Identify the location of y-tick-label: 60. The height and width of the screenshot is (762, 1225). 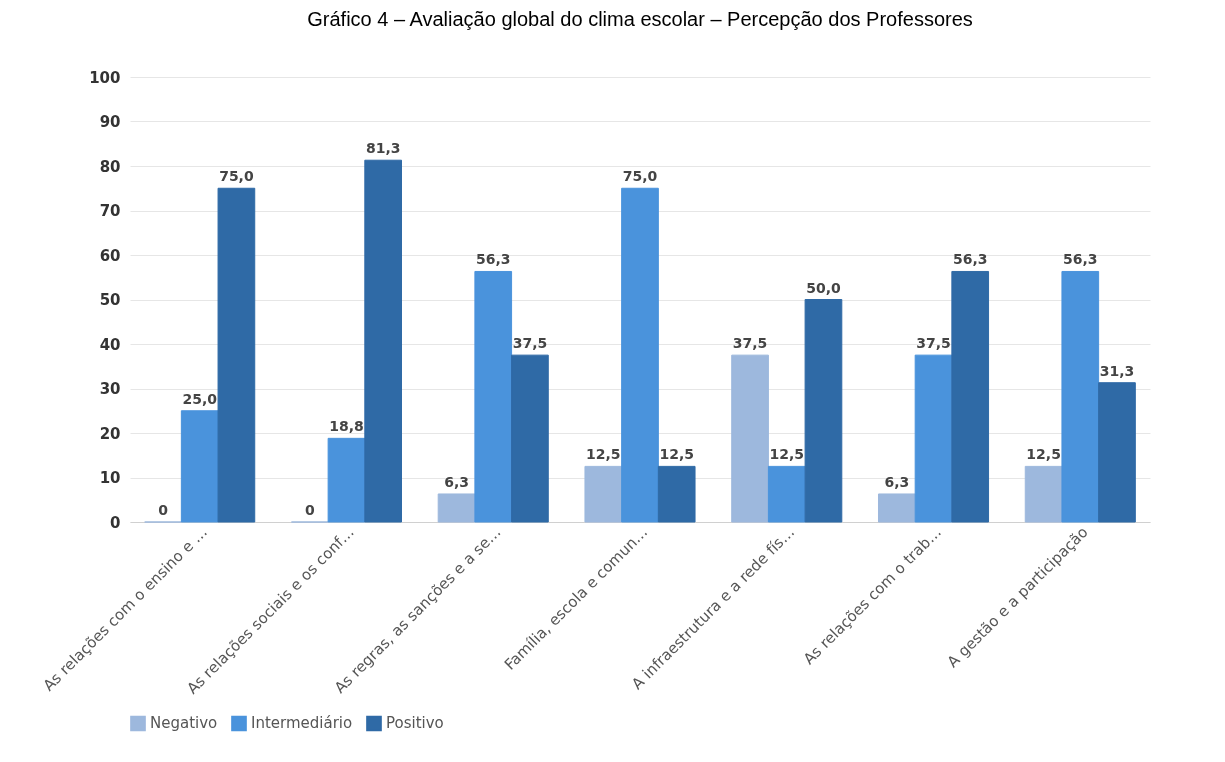
(110, 255).